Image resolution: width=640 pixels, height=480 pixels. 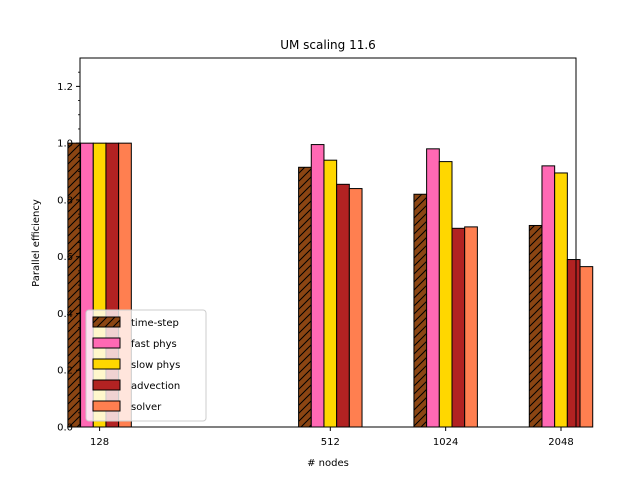 I want to click on bar-solver-2048, so click(x=586, y=347).